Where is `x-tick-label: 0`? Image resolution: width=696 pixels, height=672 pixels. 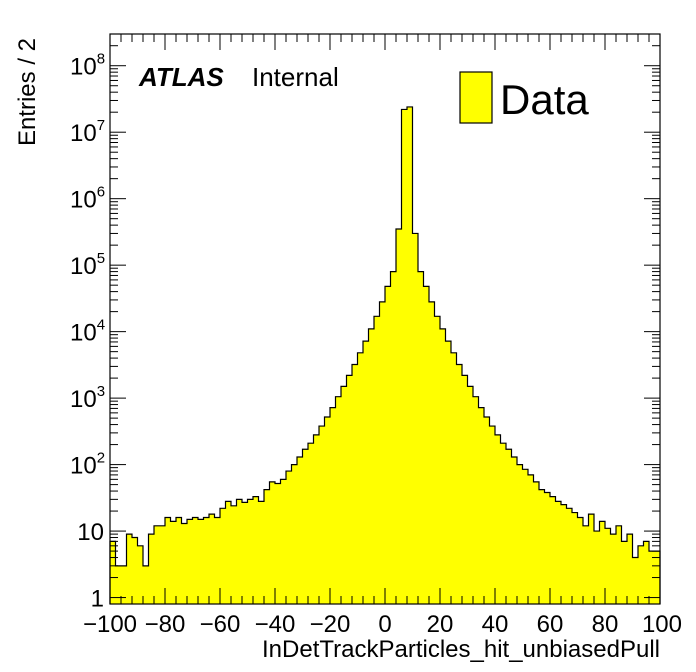
x-tick-label: 0 is located at coordinates (384, 624).